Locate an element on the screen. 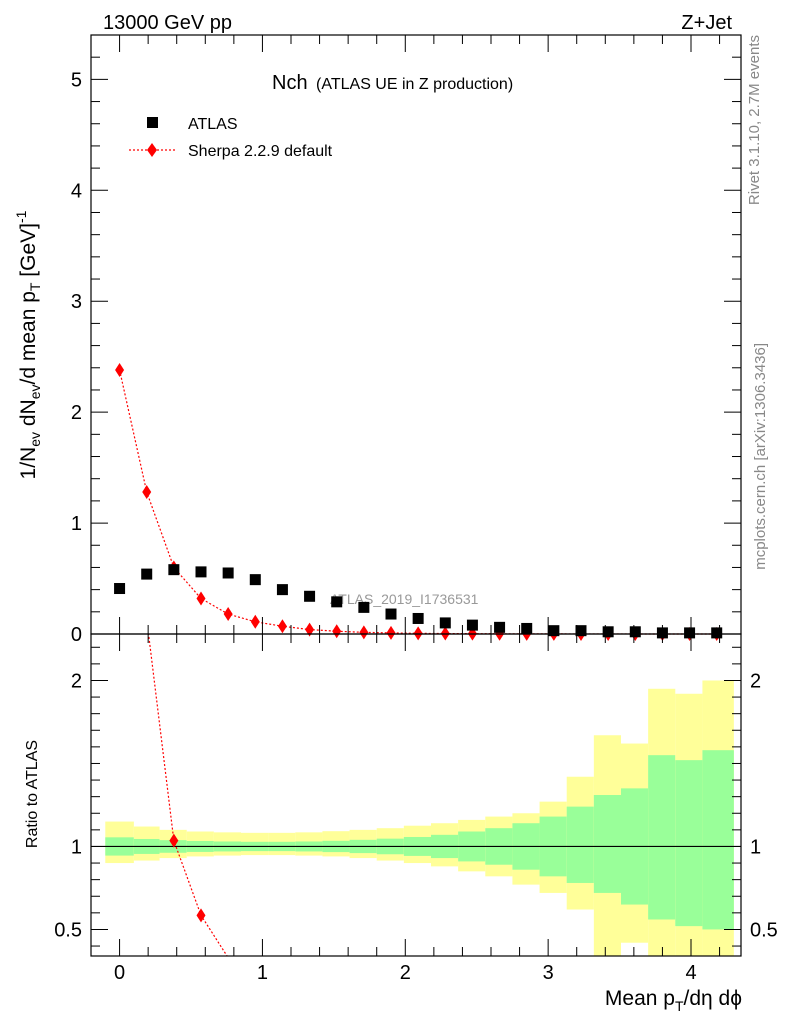 The image size is (786, 1024). chart-title-sub: (ATLAS UE in Z production) is located at coordinates (414, 84).